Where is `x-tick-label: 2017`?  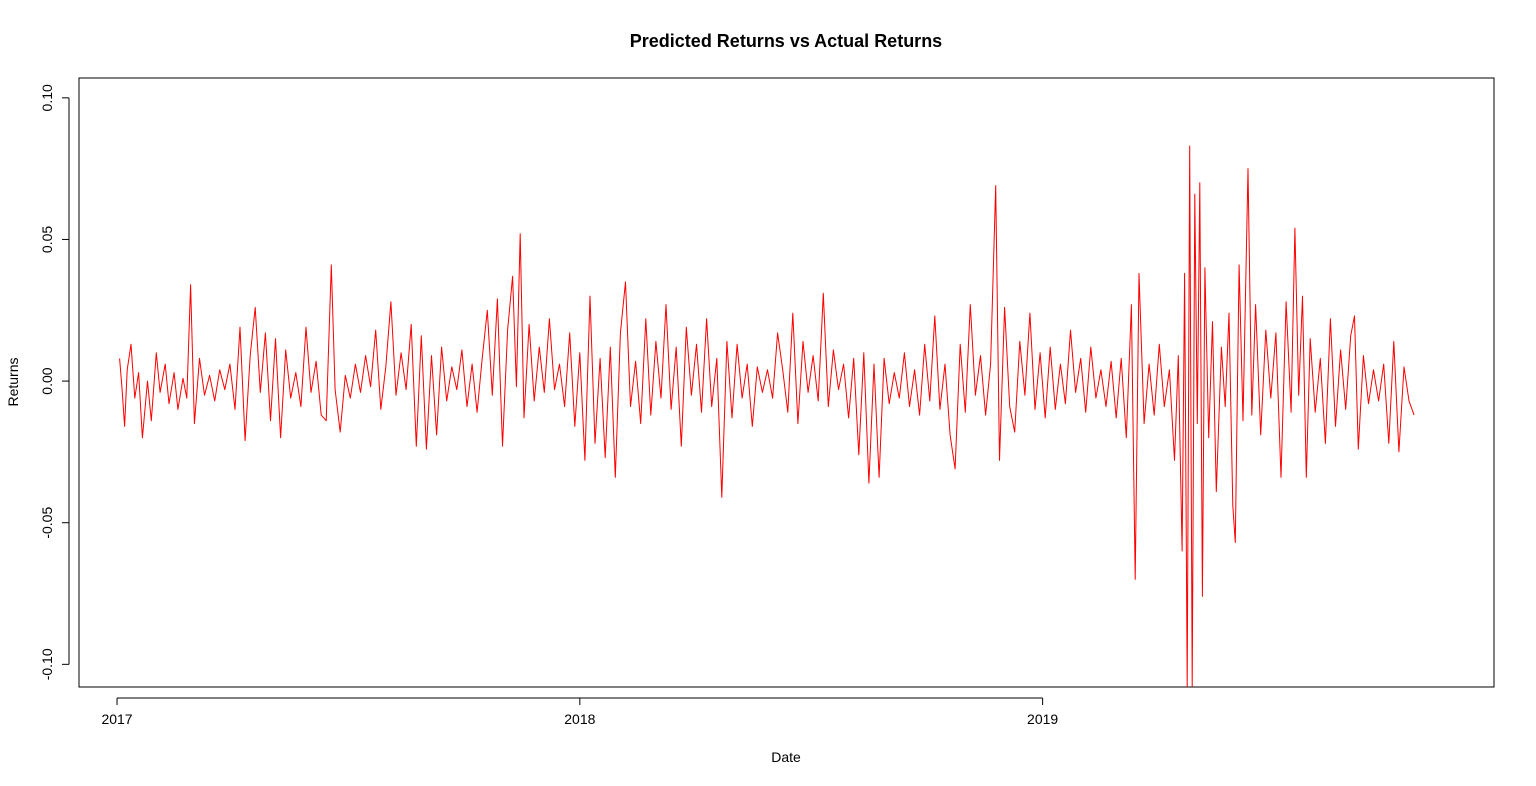
x-tick-label: 2017 is located at coordinates (116, 719).